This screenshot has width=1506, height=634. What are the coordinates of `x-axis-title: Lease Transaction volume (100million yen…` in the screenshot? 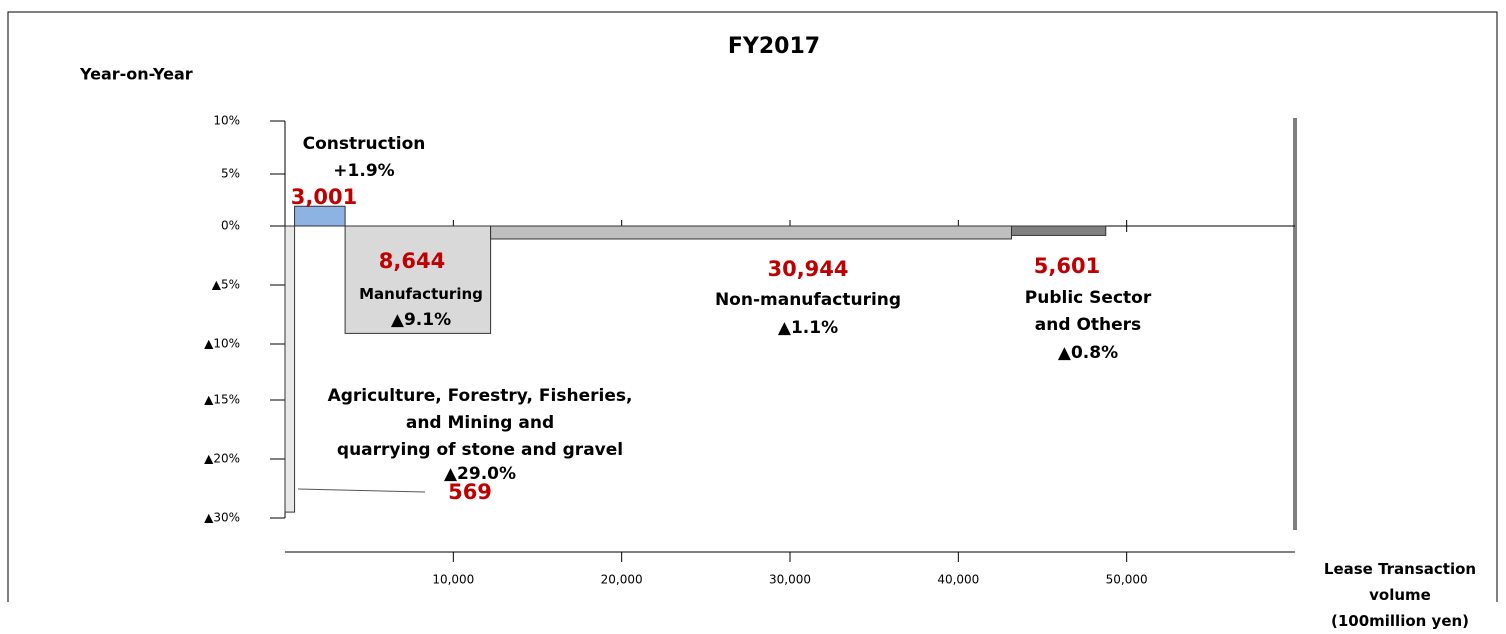 It's located at (1400, 595).